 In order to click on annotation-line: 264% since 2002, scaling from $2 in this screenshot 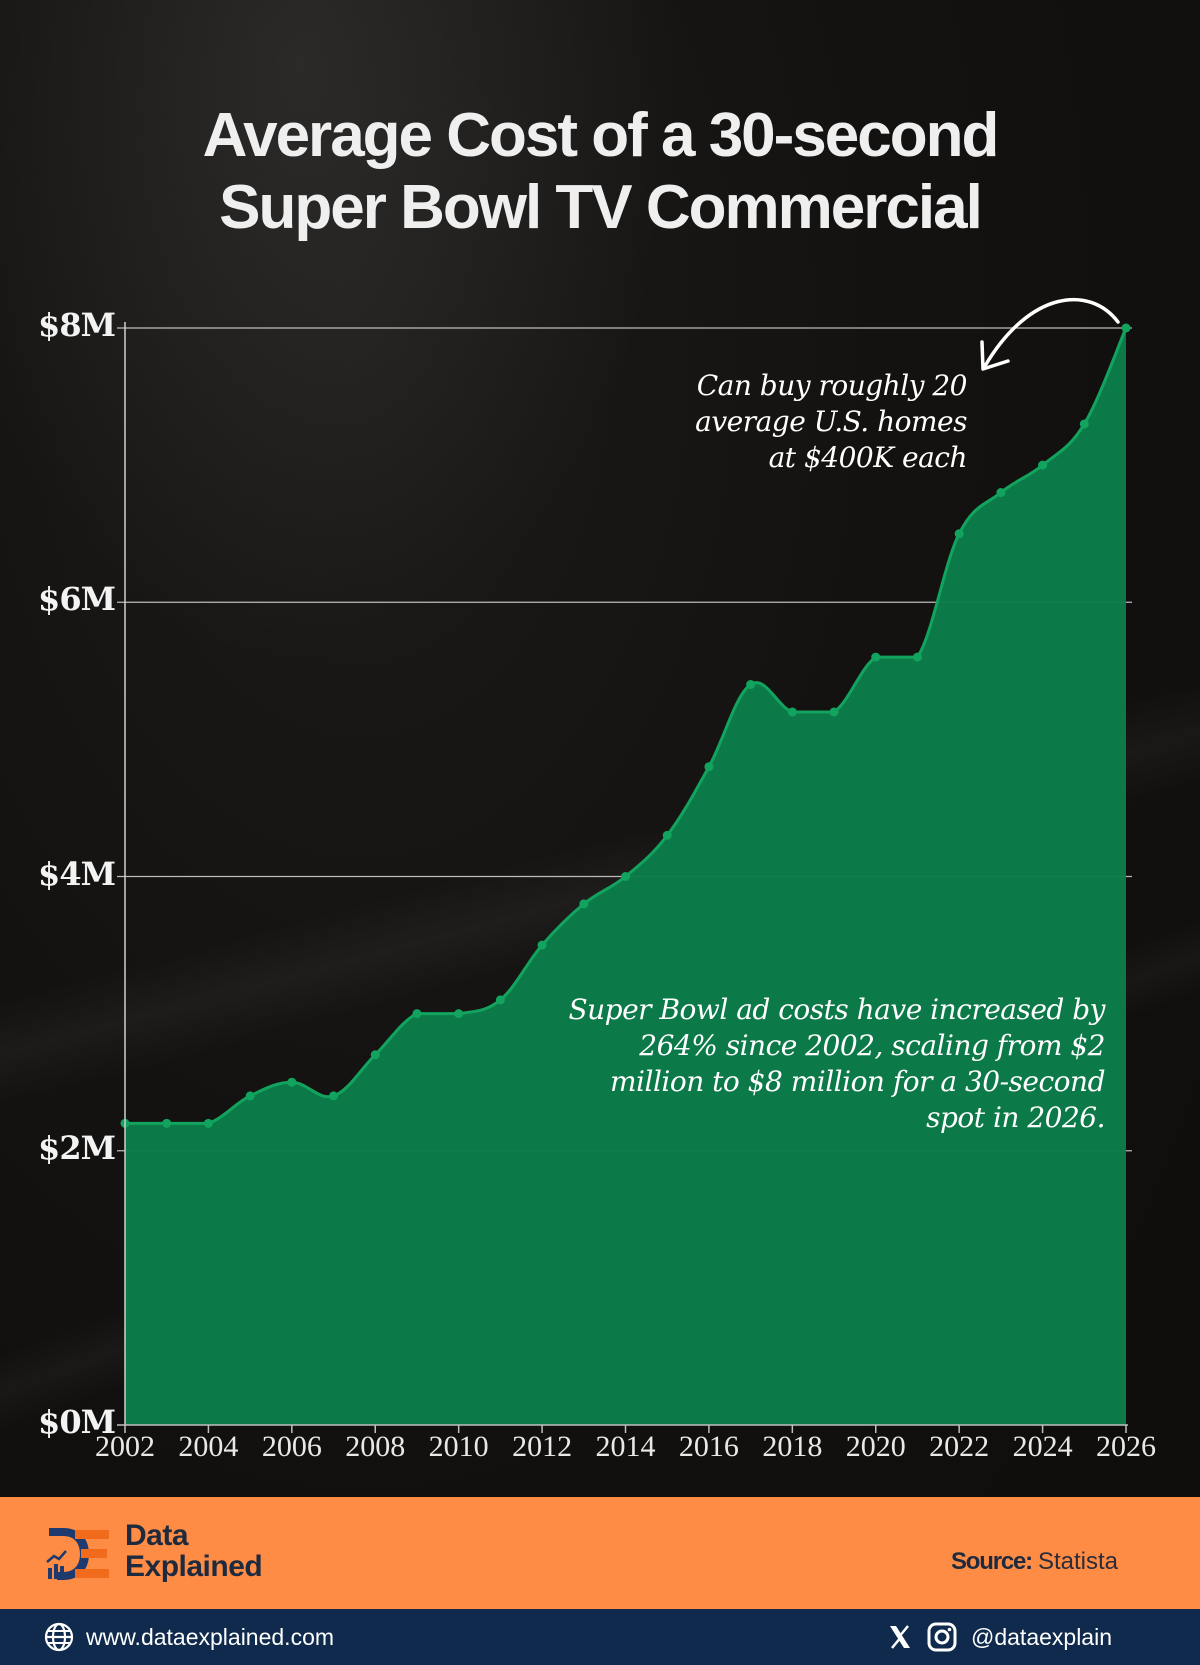, I will do `click(872, 1045)`.